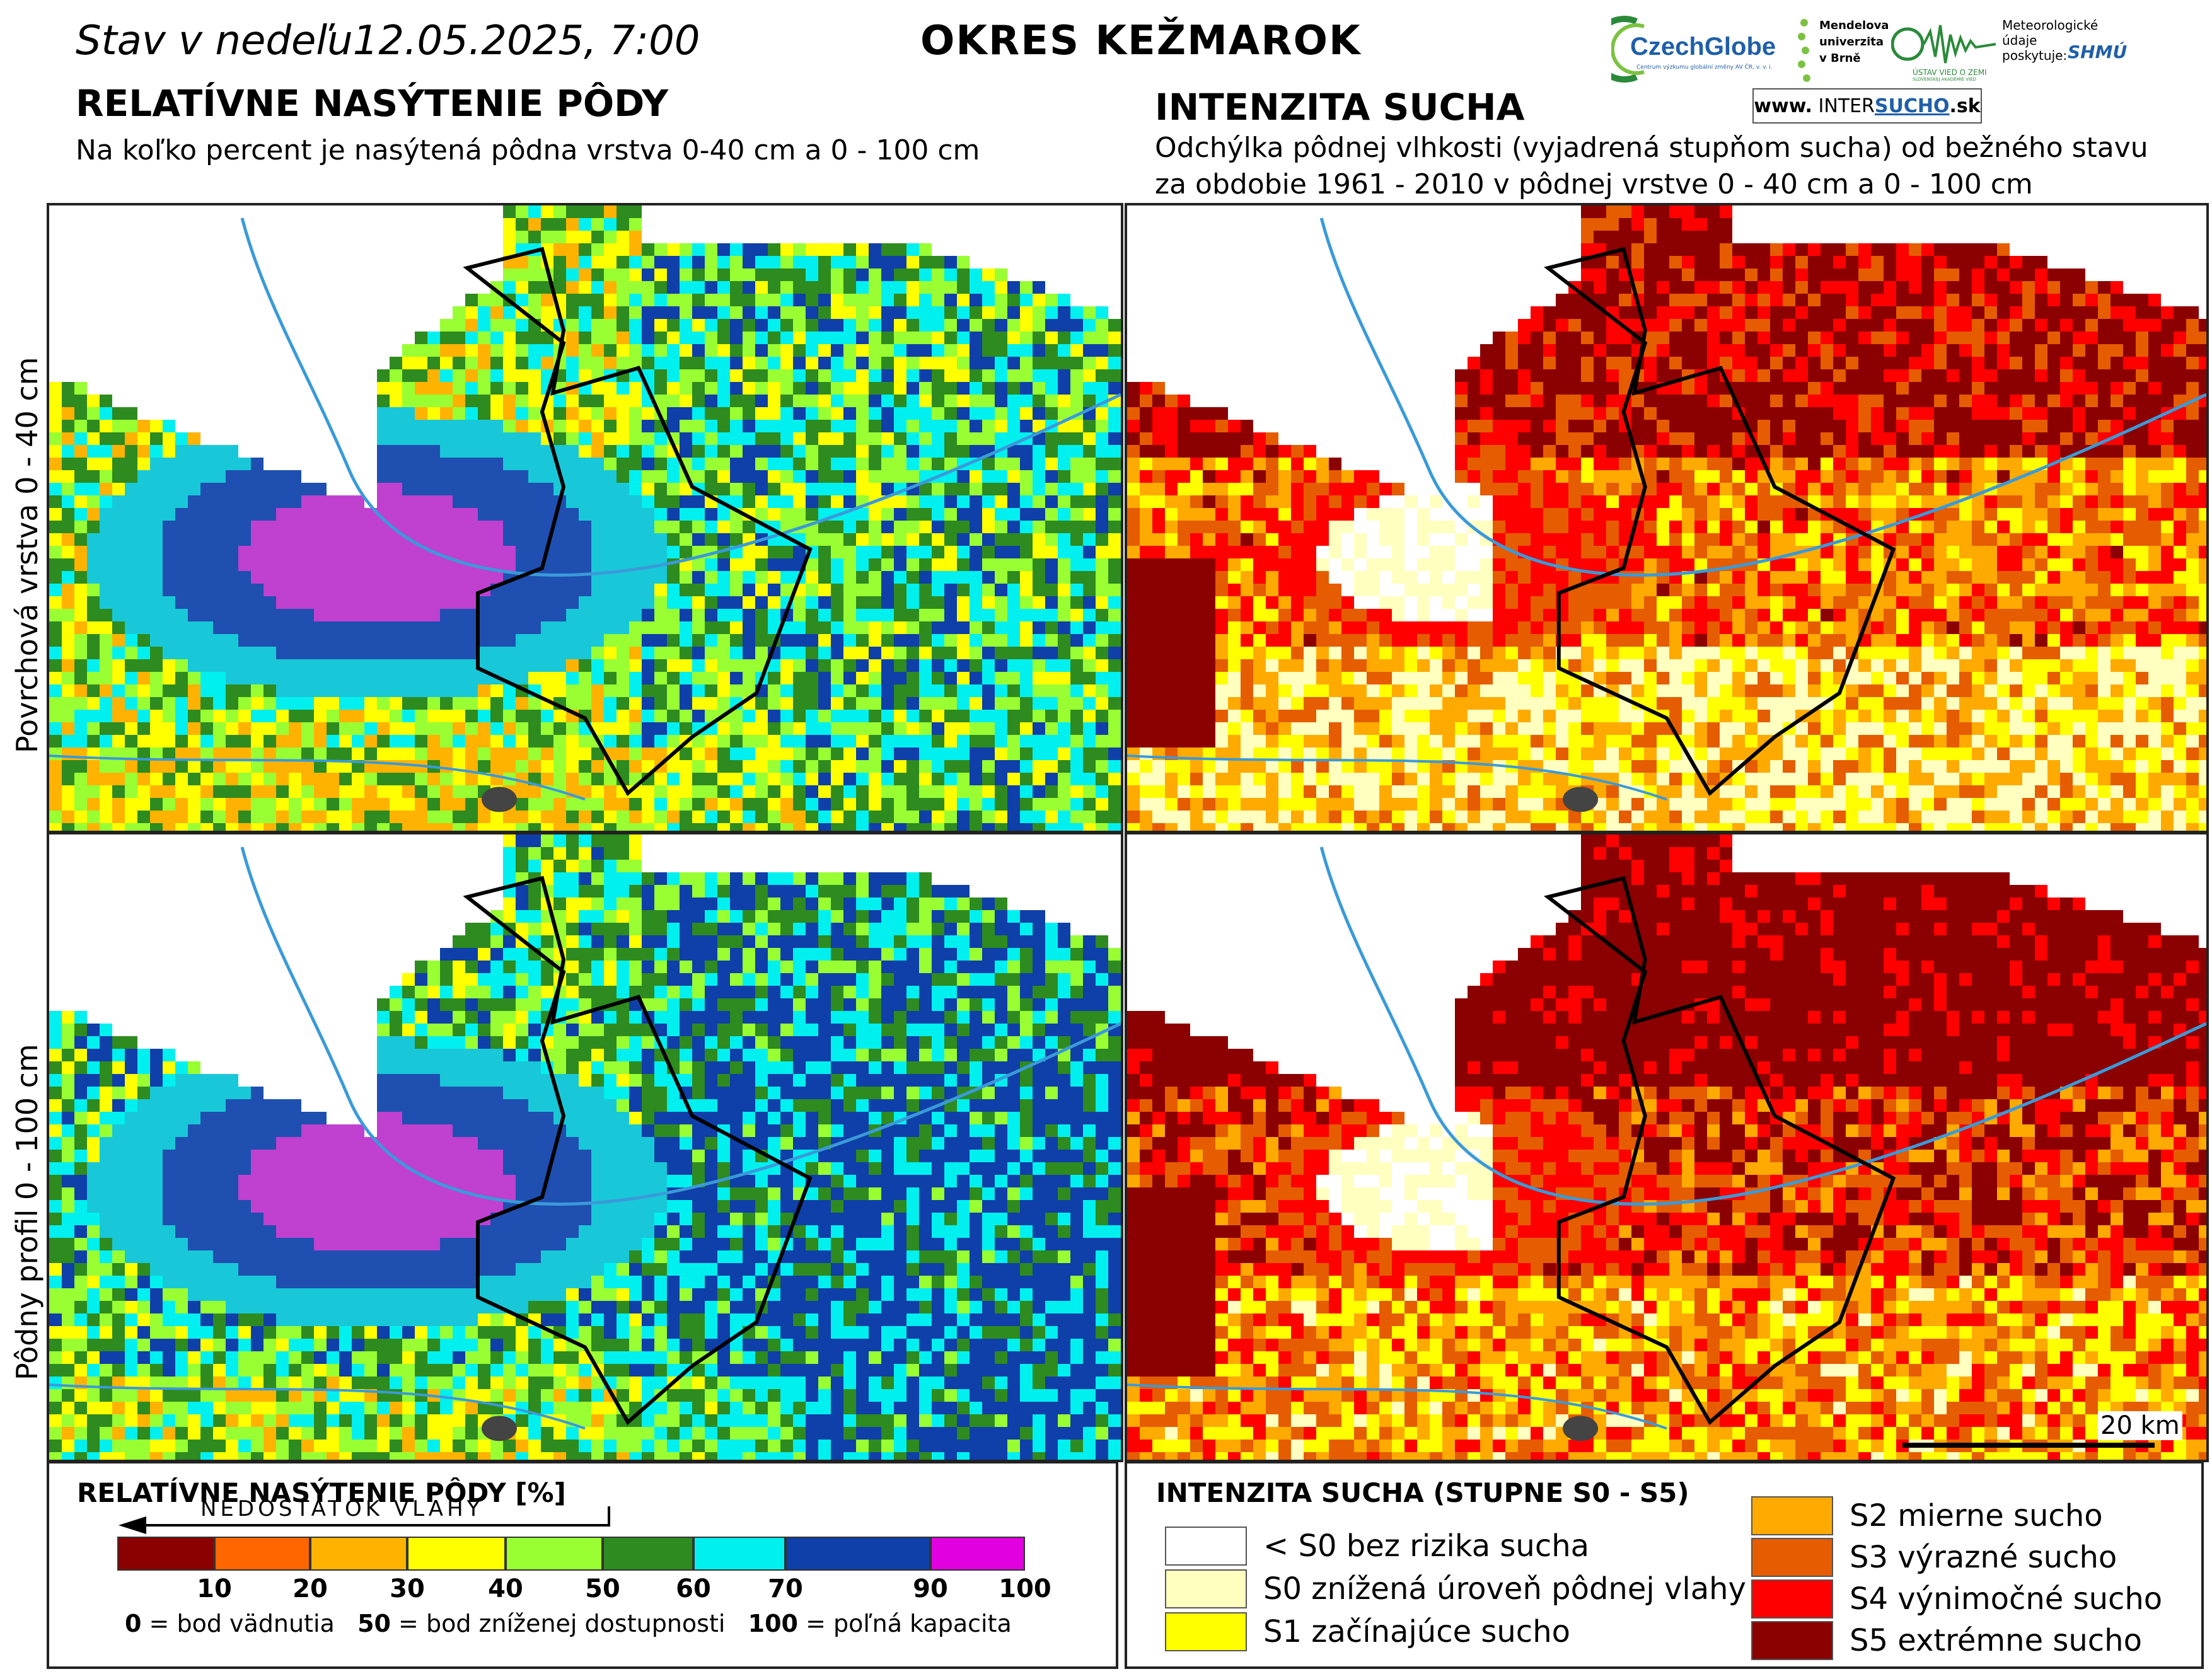 The width and height of the screenshot is (2212, 1674). I want to click on drought-legend-item-0: < S0 bez rizika sucha, so click(1377, 1546).